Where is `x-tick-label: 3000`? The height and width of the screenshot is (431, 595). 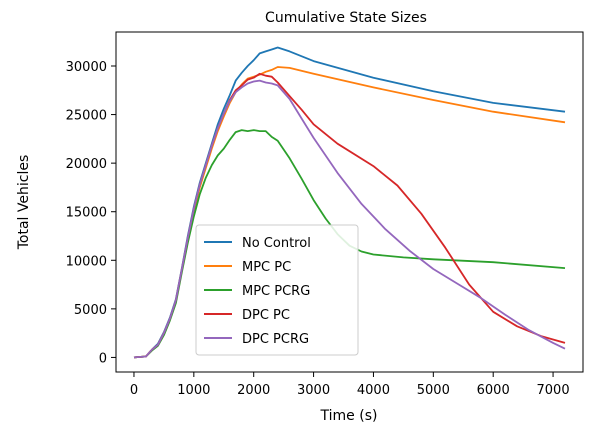 x-tick-label: 3000 is located at coordinates (313, 390).